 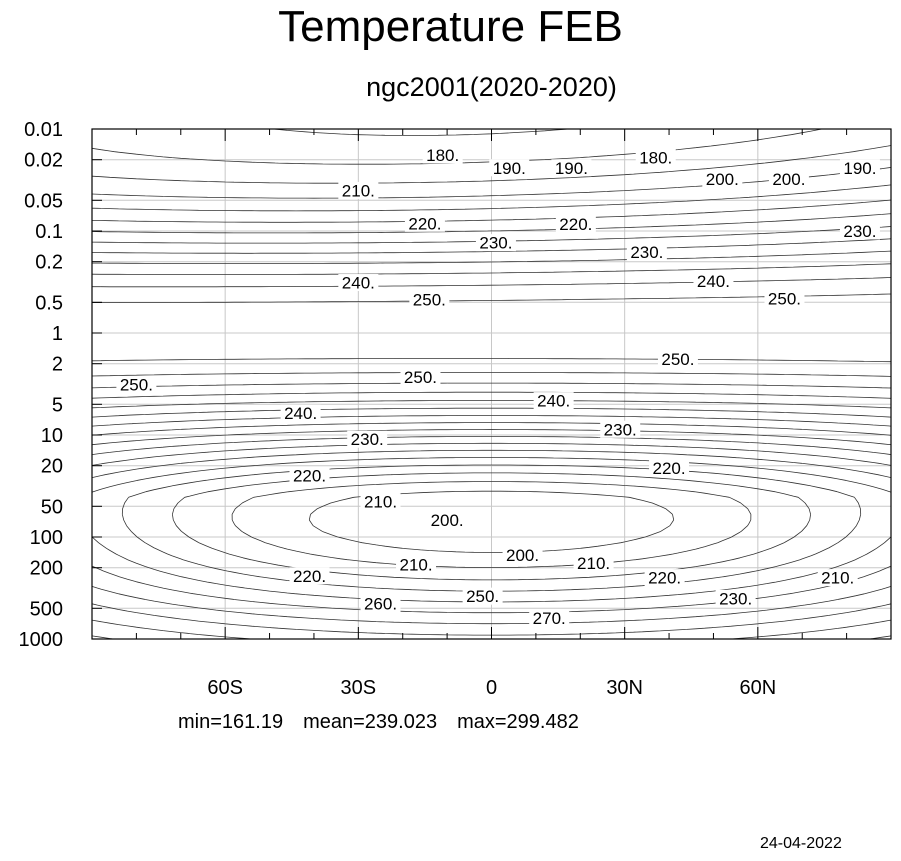 What do you see at coordinates (43, 130) in the screenshot?
I see `y-tick-label: 0.01` at bounding box center [43, 130].